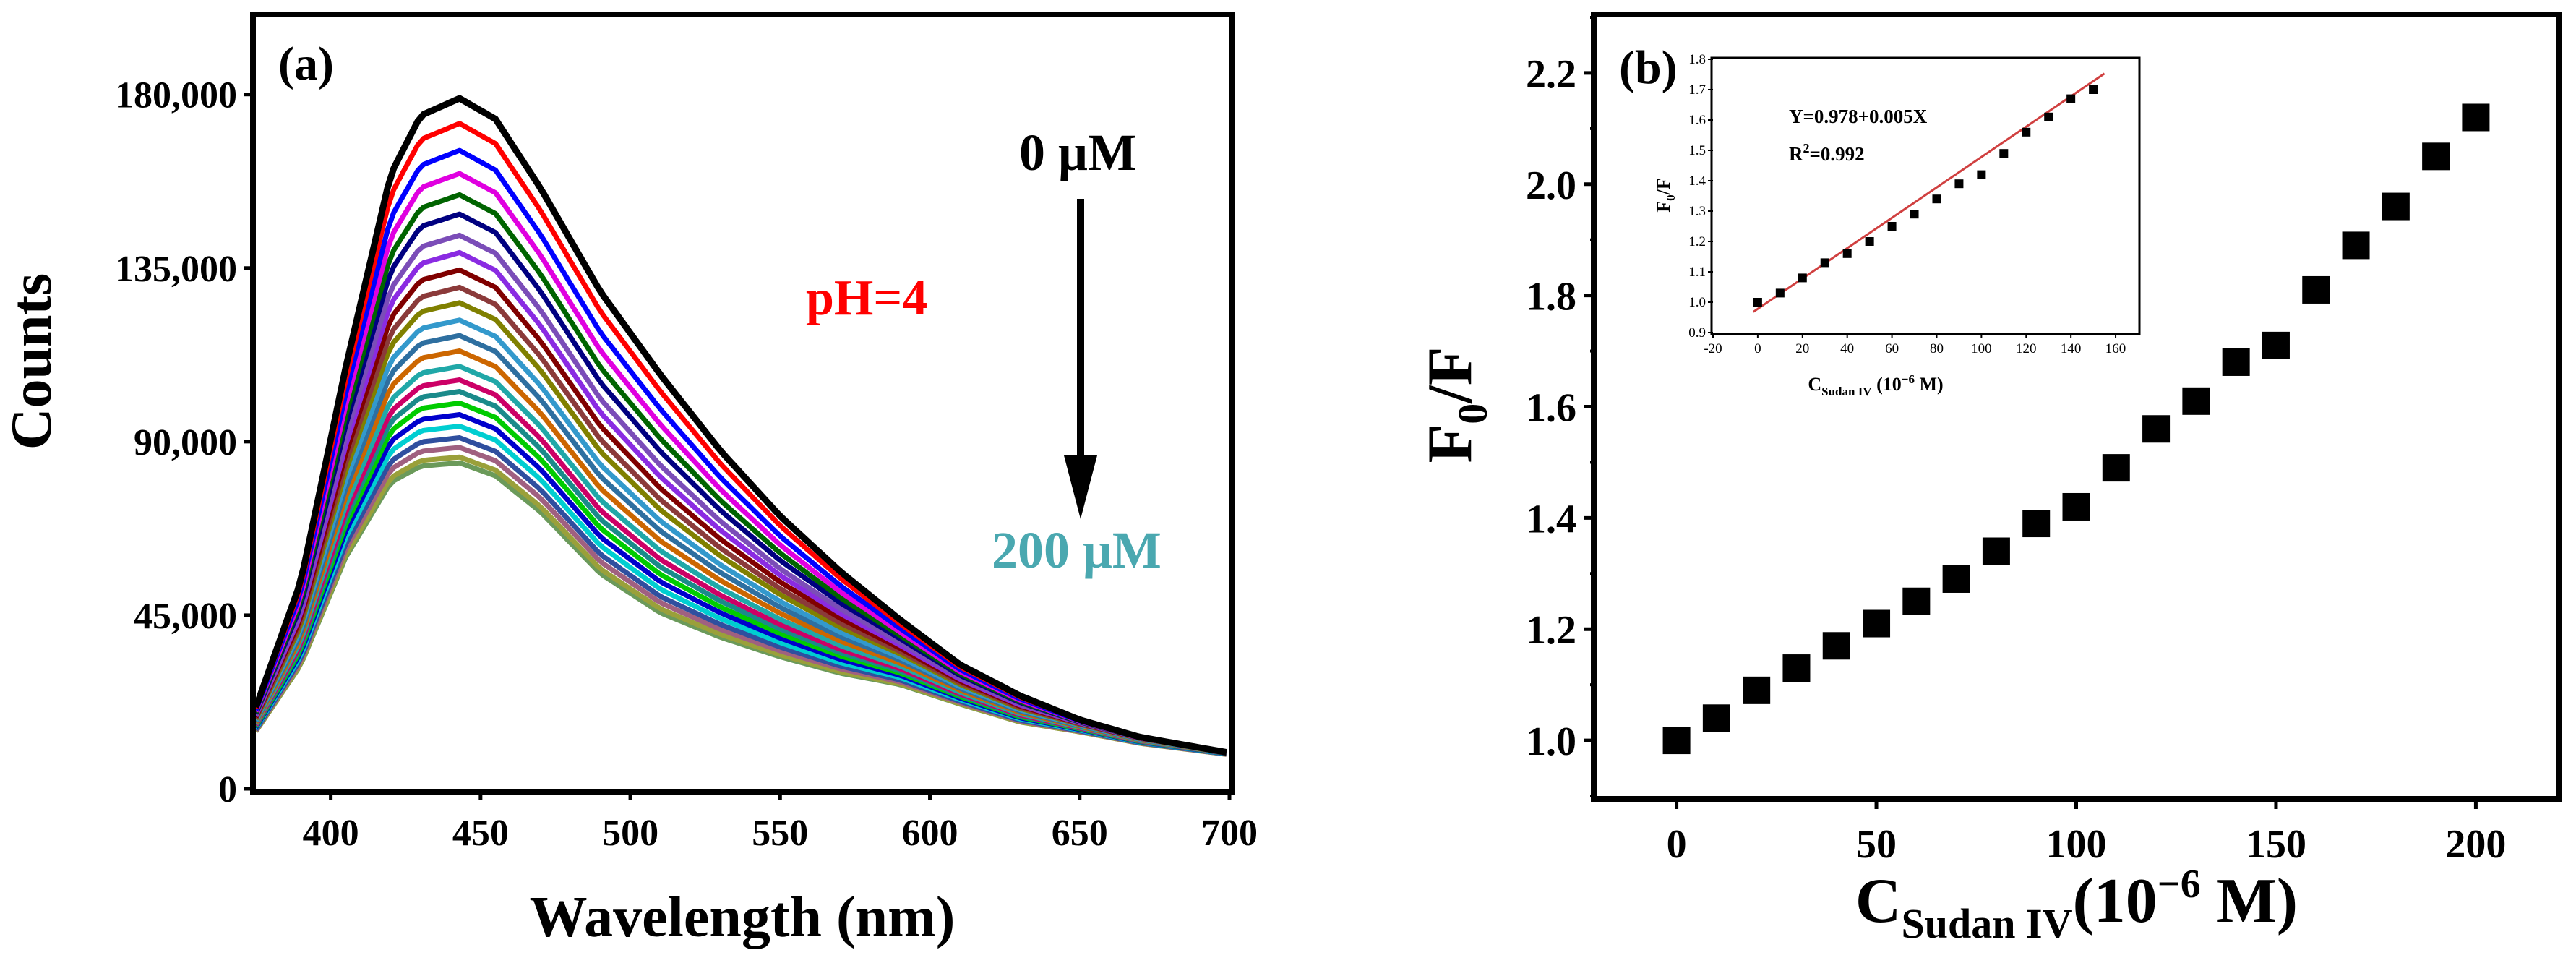 Image resolution: width=2576 pixels, height=963 pixels. Describe the element at coordinates (2276, 844) in the screenshot. I see `x-tick-label-b: 150` at that location.